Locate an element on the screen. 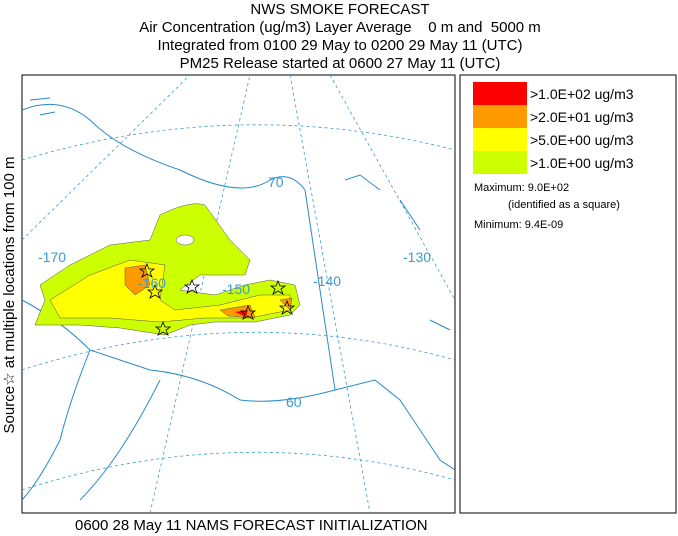 This screenshot has height=536, width=678. grid-label: -170 is located at coordinates (52, 257).